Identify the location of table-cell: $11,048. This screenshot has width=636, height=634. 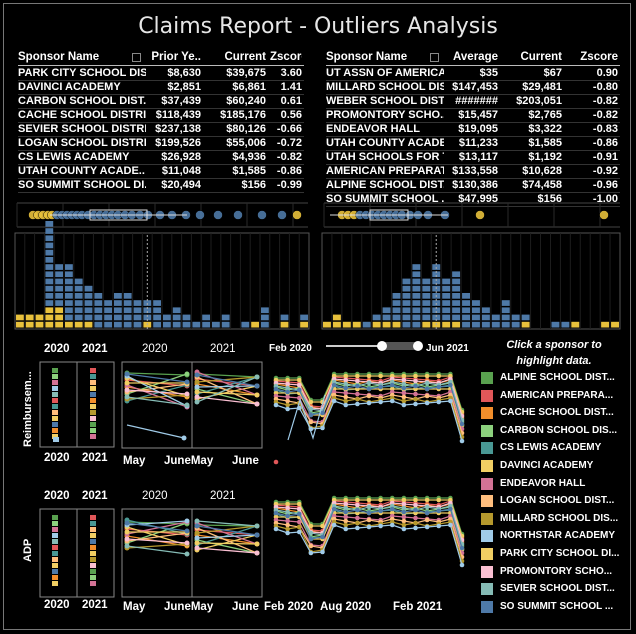
(181, 171).